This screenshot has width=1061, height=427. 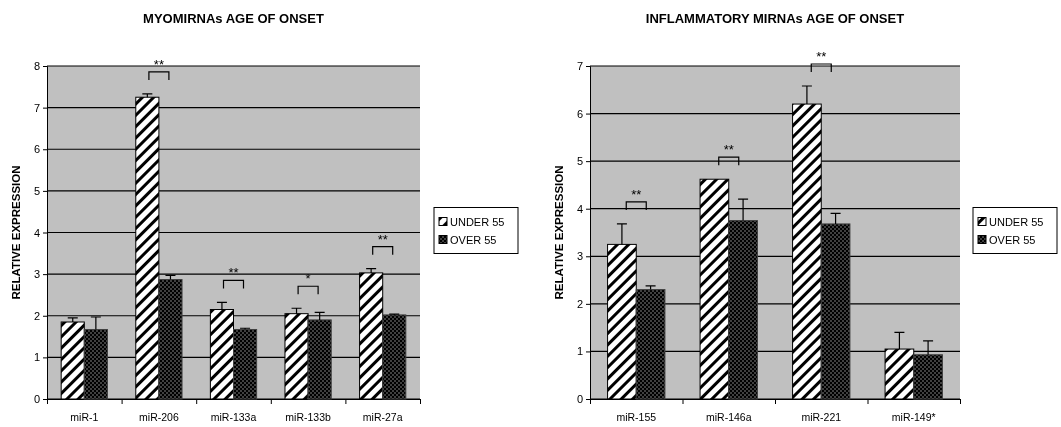 What do you see at coordinates (233, 417) in the screenshot?
I see `x-tick-label: miR-133a` at bounding box center [233, 417].